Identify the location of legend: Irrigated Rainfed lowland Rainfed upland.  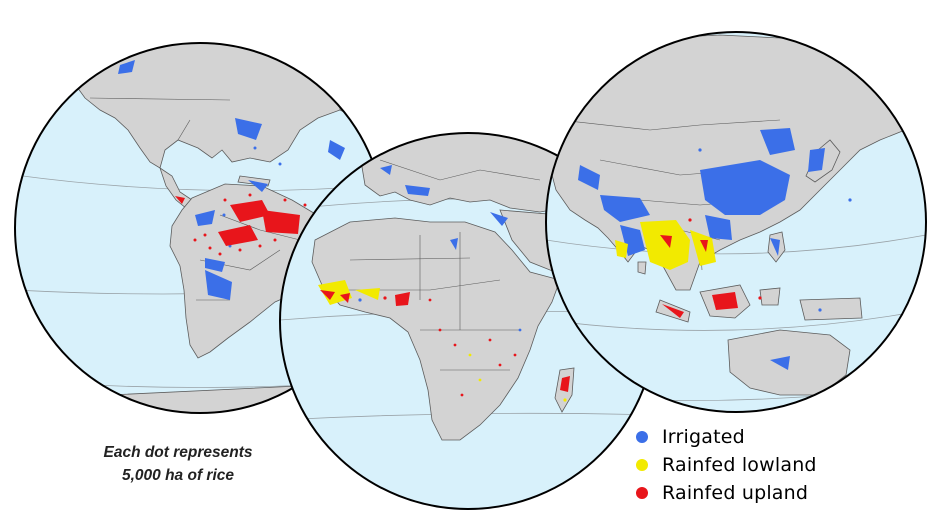
(726, 465).